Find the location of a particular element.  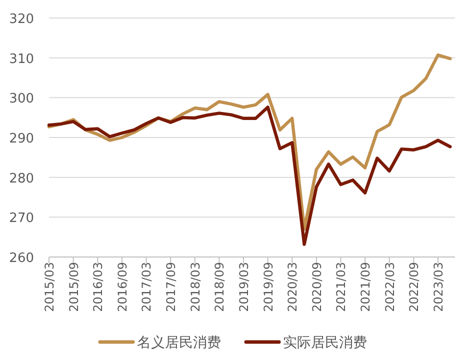

x-tick-label: 2023/03 is located at coordinates (438, 287).